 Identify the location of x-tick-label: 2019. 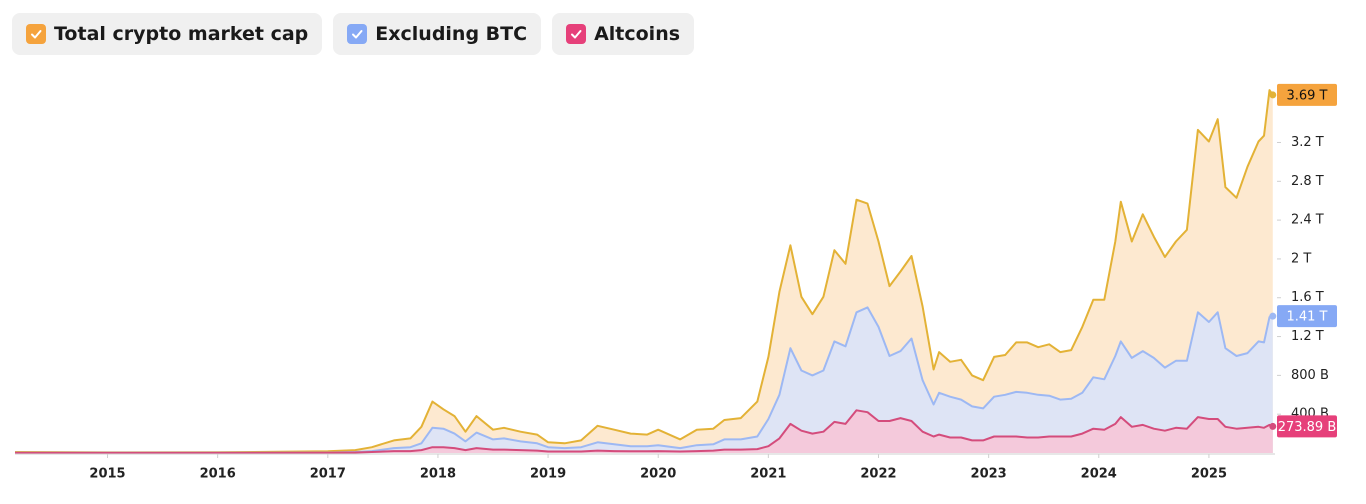
(548, 474).